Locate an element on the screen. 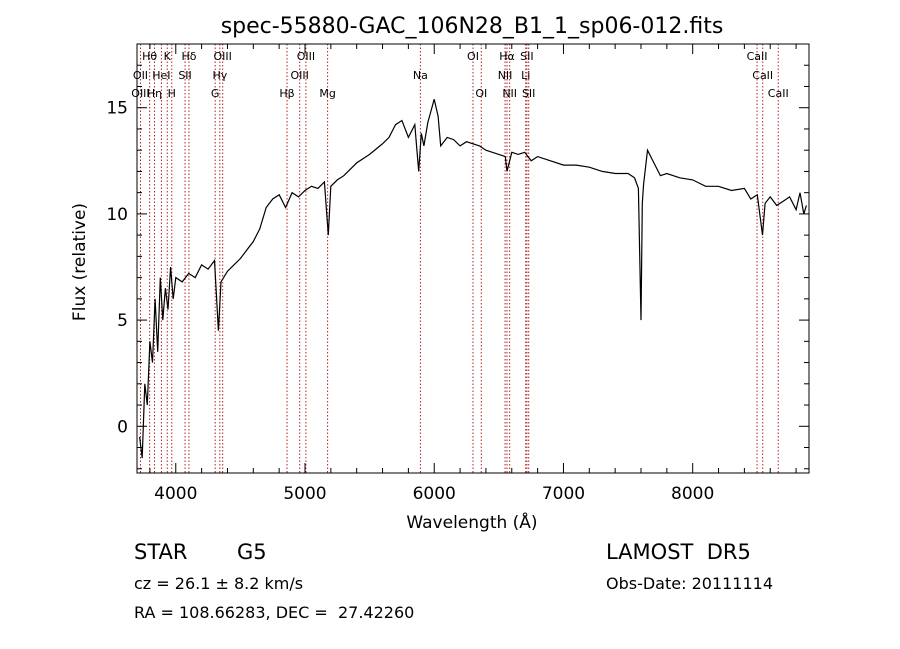  feature-label: Hα is located at coordinates (507, 56).